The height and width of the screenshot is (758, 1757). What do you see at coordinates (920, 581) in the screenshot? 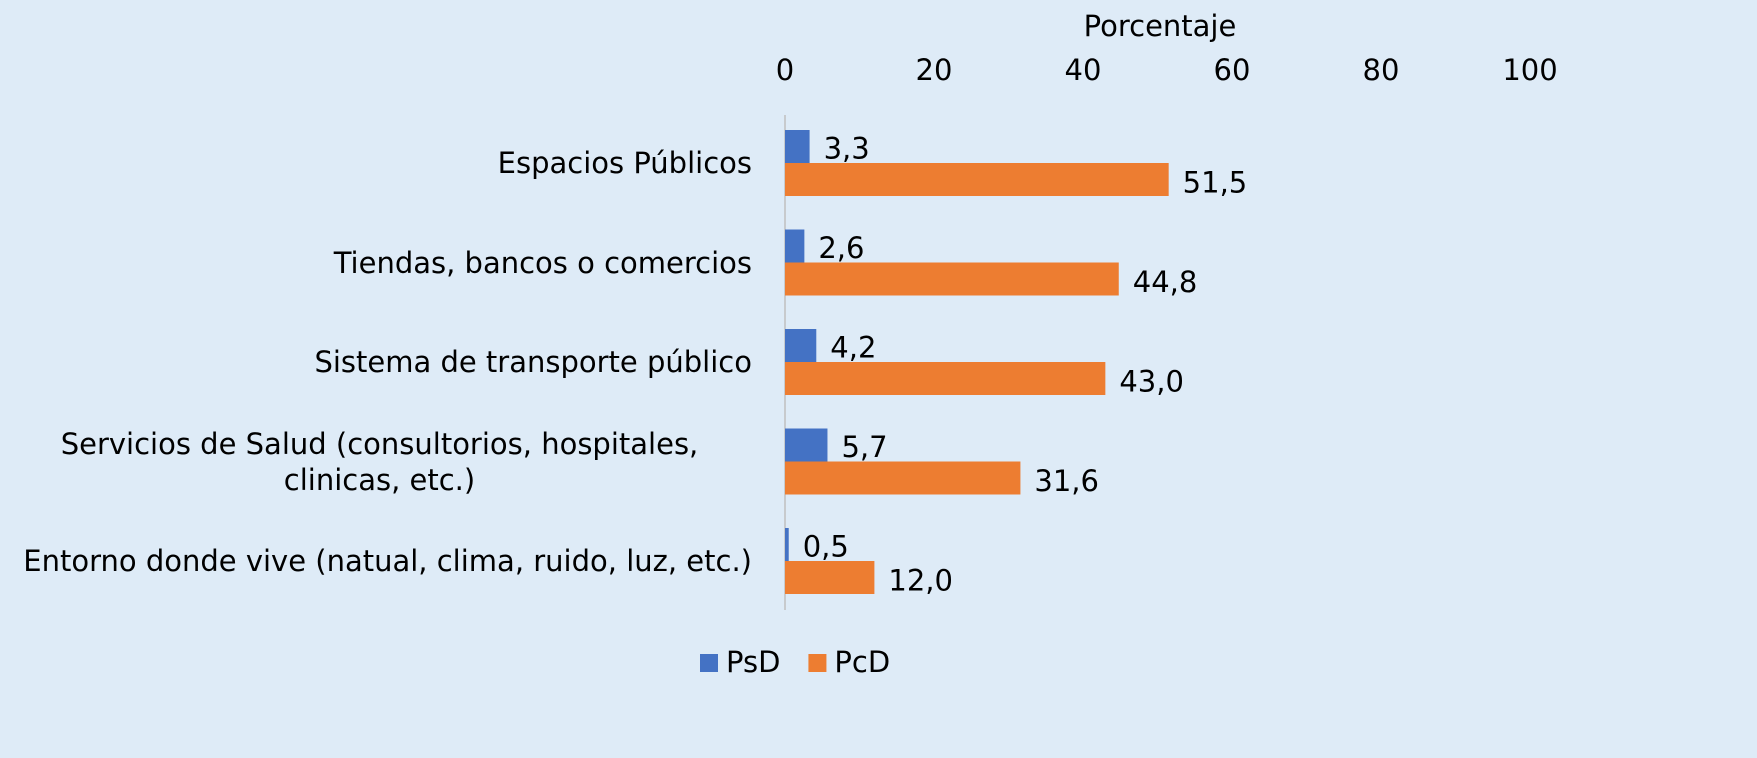
I see `data-label: 12,0` at bounding box center [920, 581].